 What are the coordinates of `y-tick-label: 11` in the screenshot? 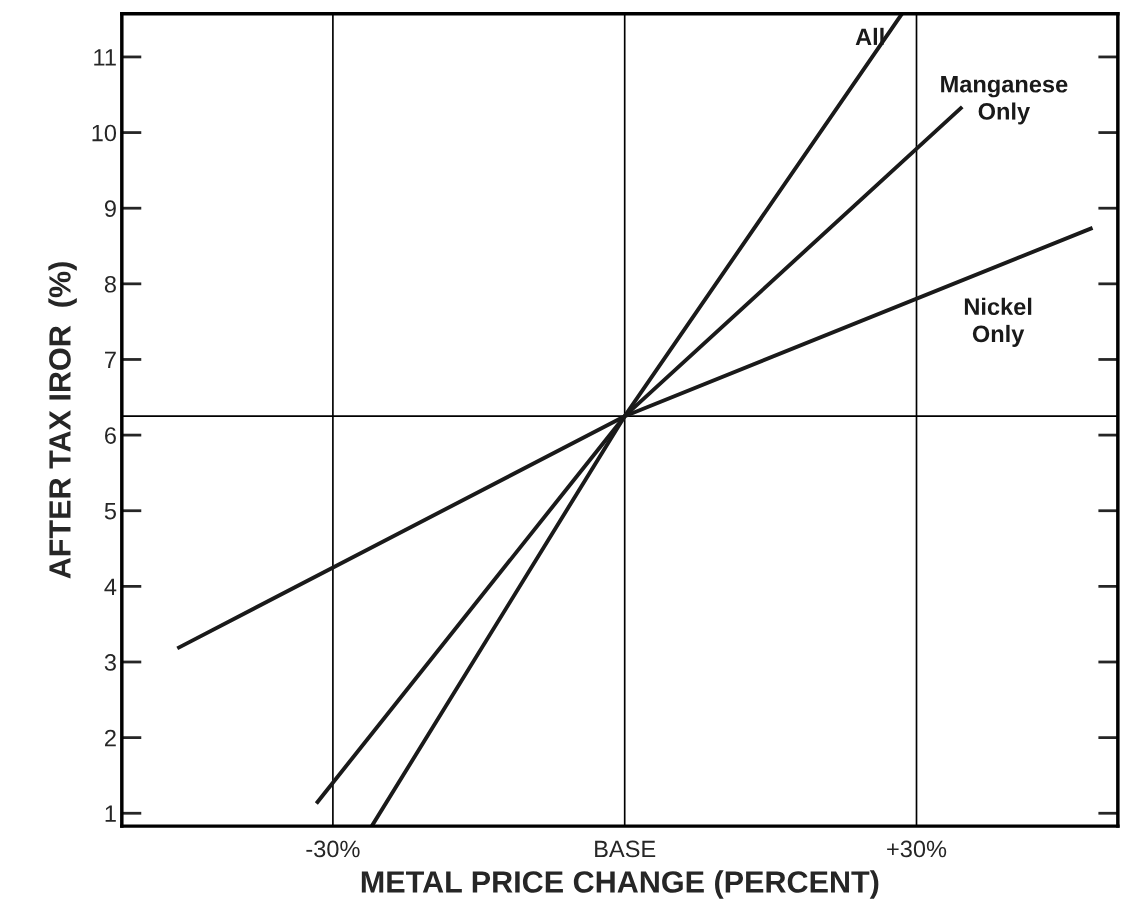 It's located at (105, 57).